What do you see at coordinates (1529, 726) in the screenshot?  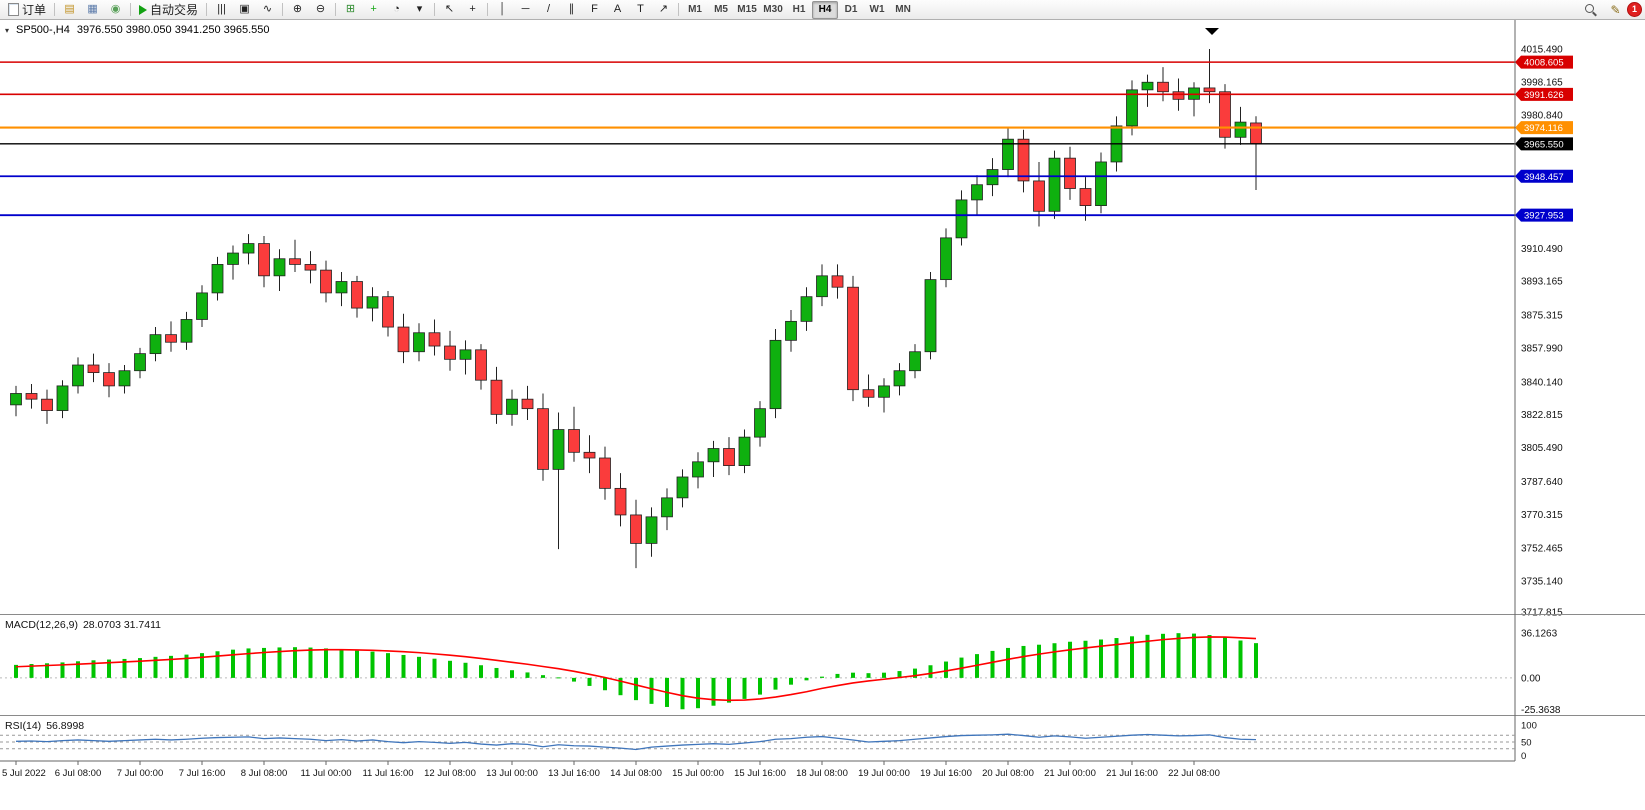 I see `rsi-axis-label: 100` at bounding box center [1529, 726].